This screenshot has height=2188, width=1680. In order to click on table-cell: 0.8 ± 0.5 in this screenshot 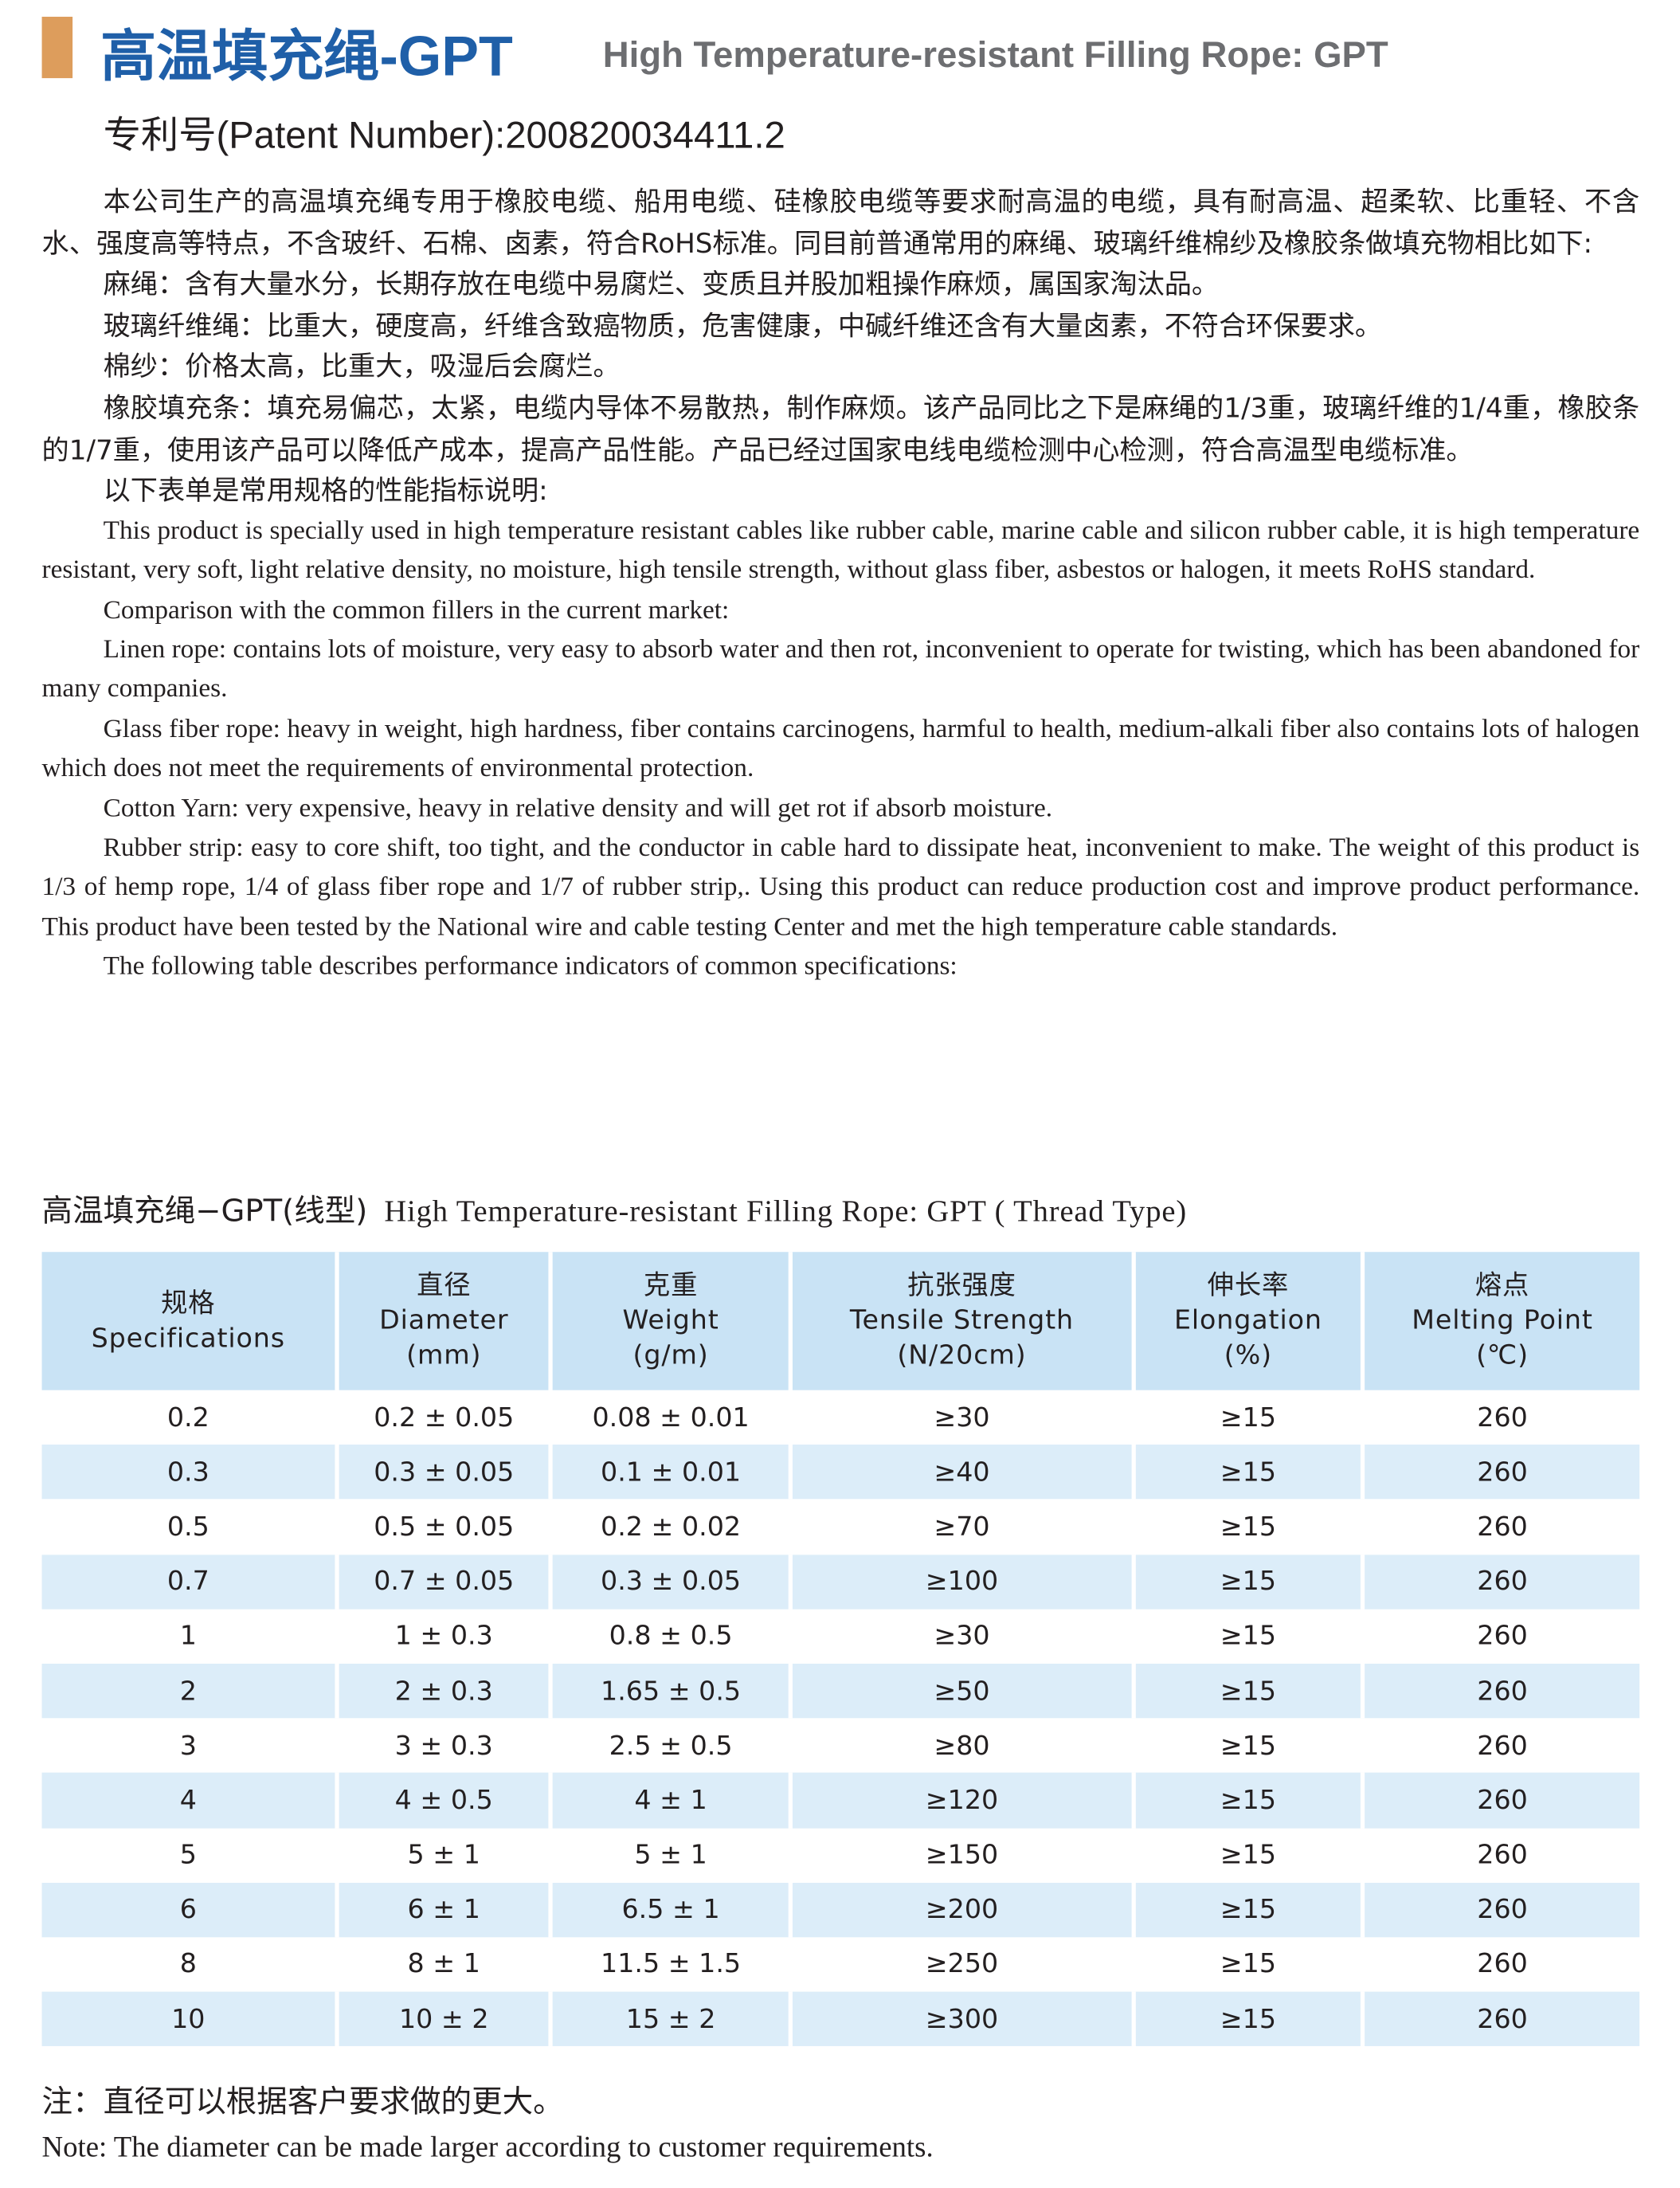, I will do `click(671, 1636)`.